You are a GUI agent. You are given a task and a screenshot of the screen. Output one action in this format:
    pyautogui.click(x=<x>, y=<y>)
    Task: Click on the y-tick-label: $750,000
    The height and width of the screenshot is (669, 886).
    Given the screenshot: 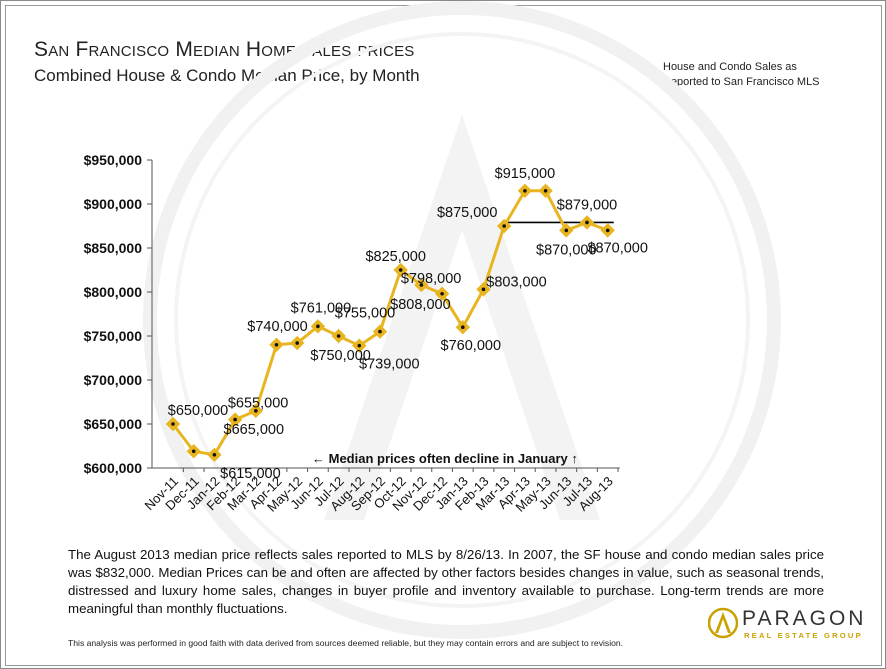 What is the action you would take?
    pyautogui.click(x=113, y=336)
    